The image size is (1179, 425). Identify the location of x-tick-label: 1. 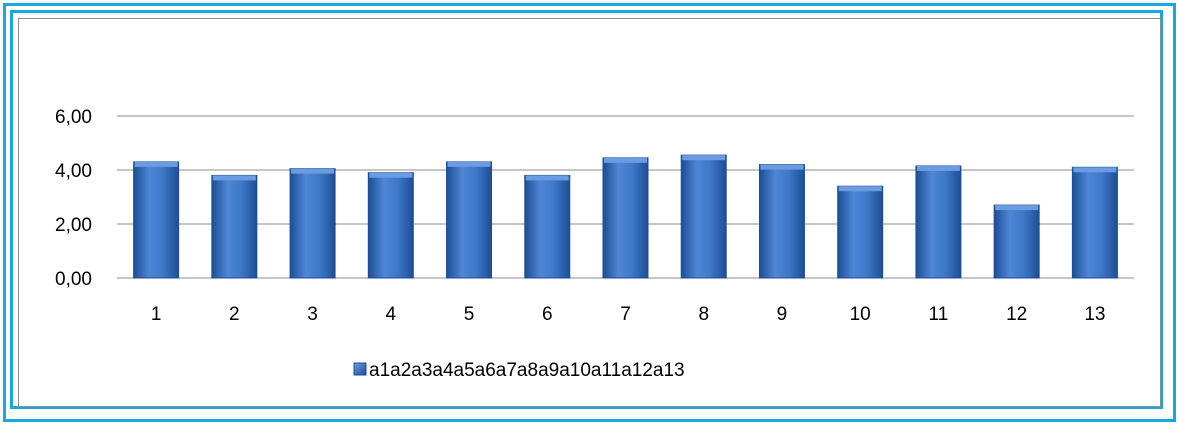
(156, 314).